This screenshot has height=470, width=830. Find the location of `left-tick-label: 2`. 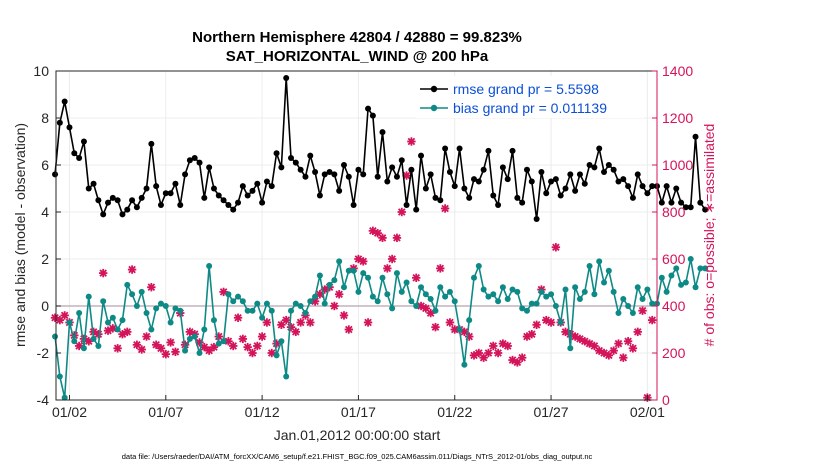

left-tick-label: 2 is located at coordinates (45, 259).